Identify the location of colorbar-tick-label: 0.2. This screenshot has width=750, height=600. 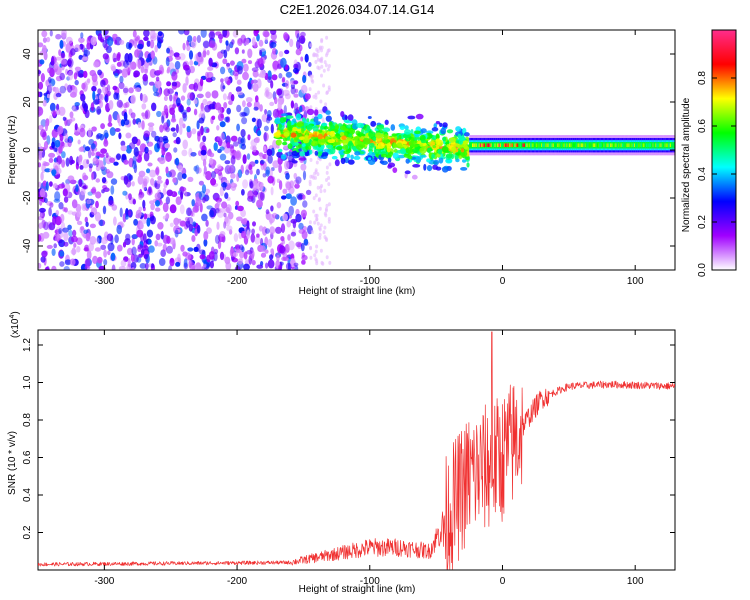
(702, 222).